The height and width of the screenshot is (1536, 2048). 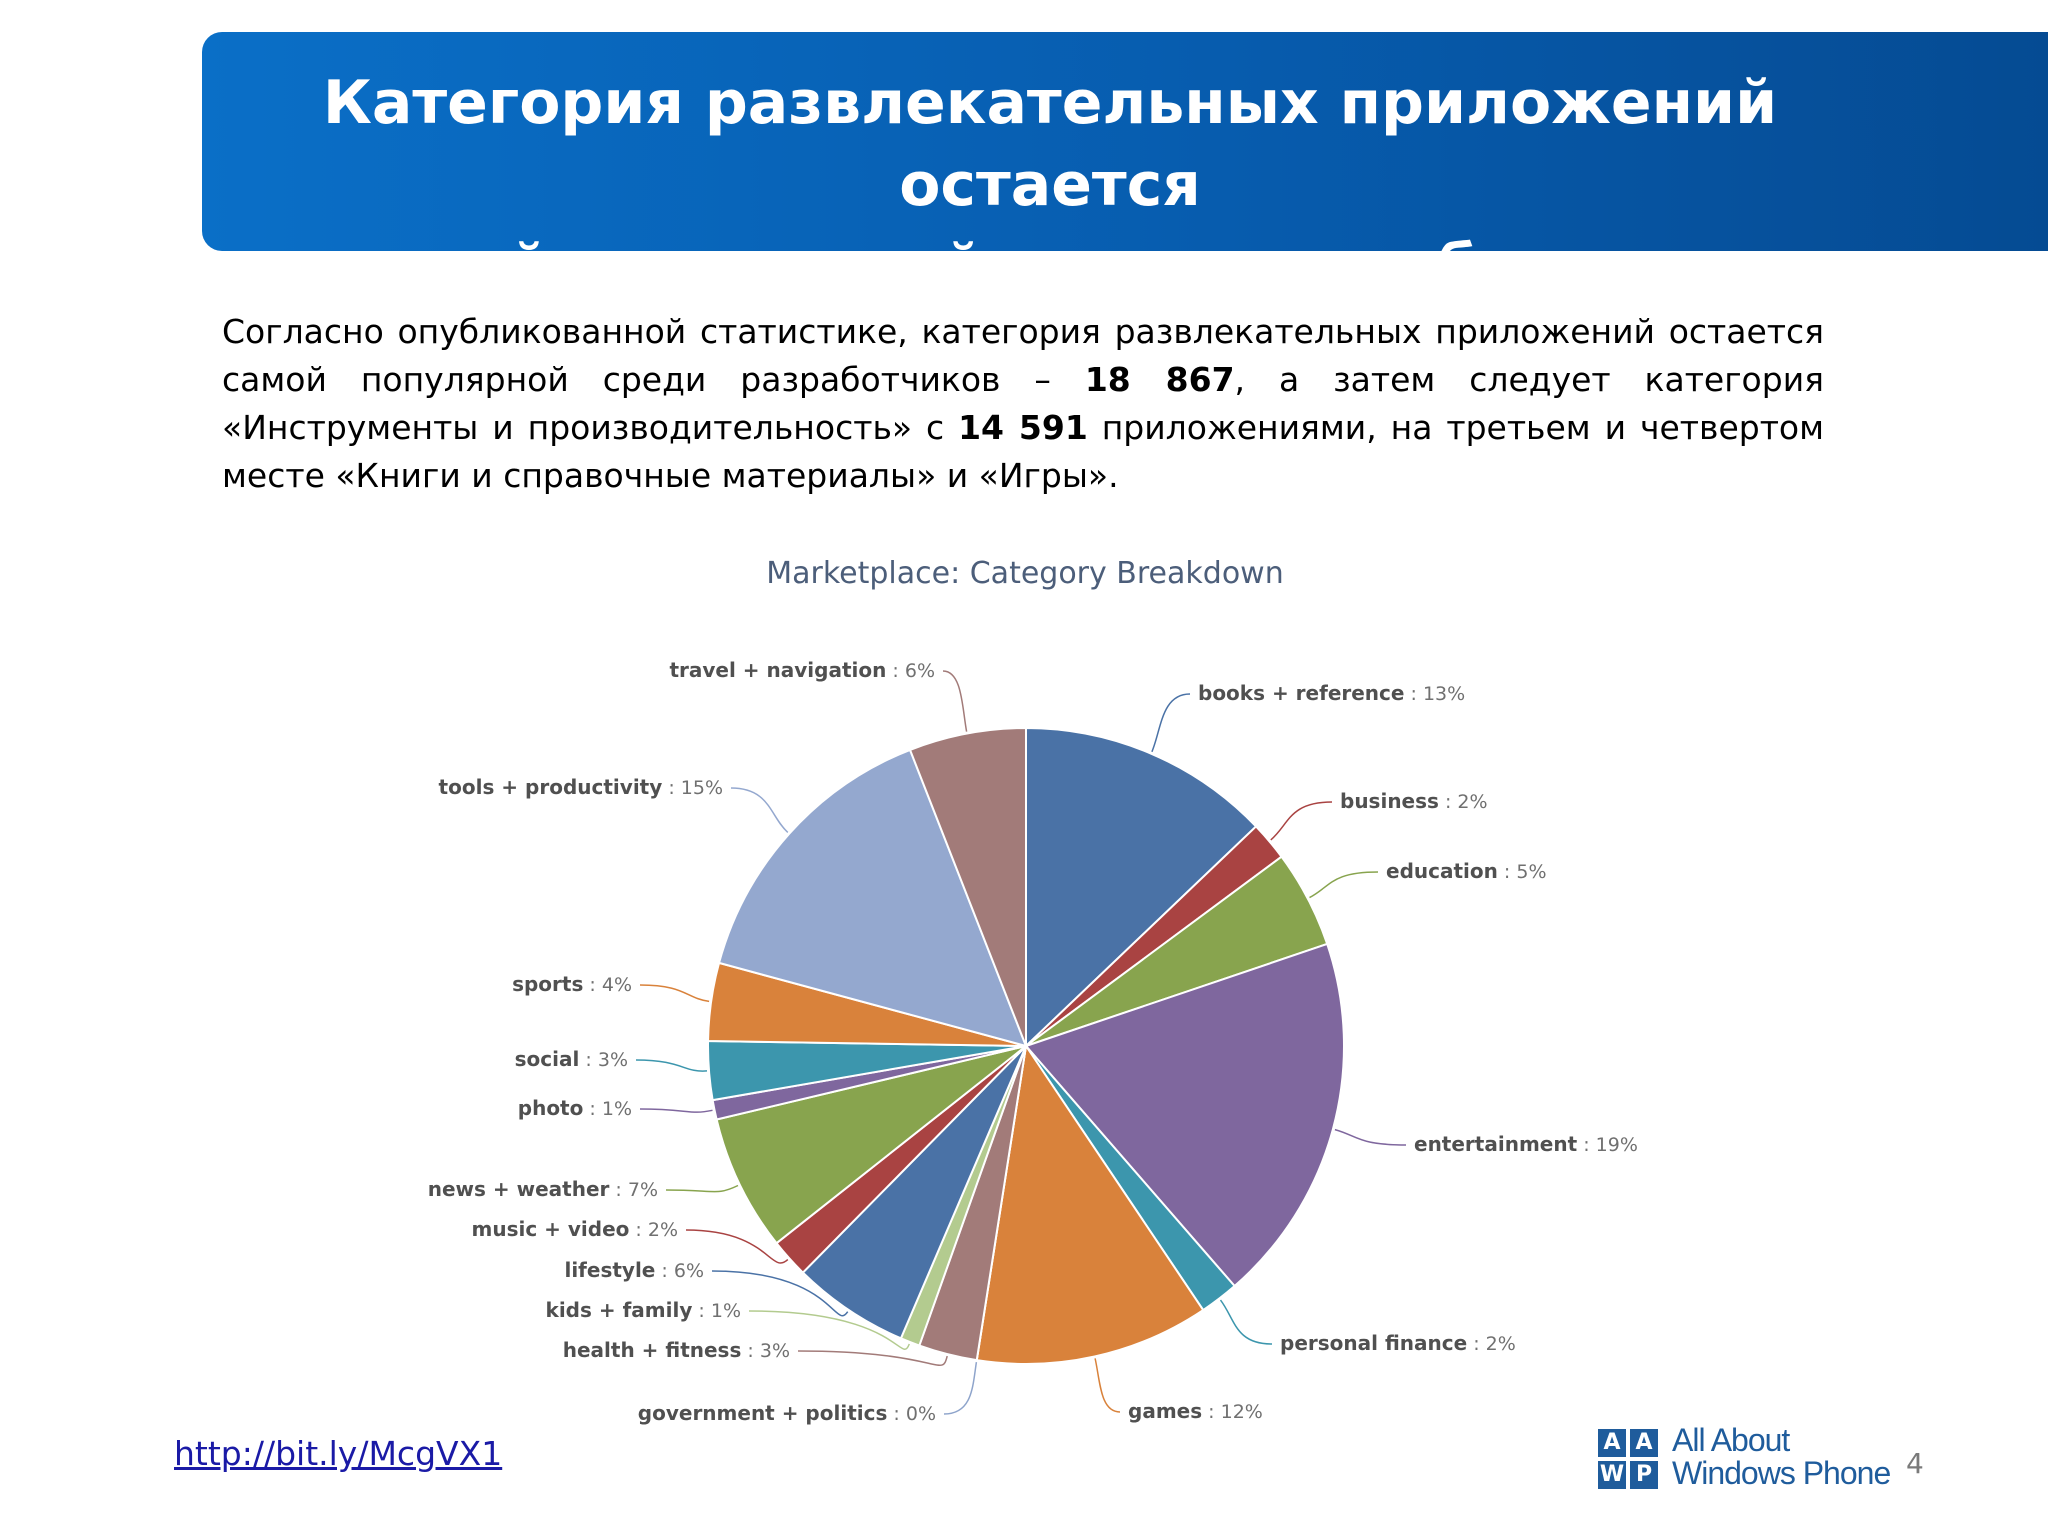 I want to click on logo-letter-2: A, so click(x=1644, y=1443).